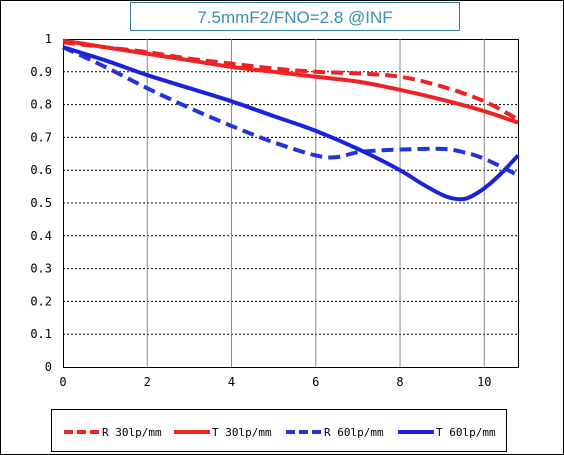 The width and height of the screenshot is (564, 455). Describe the element at coordinates (41, 301) in the screenshot. I see `y-tick-label: 0.2` at that location.